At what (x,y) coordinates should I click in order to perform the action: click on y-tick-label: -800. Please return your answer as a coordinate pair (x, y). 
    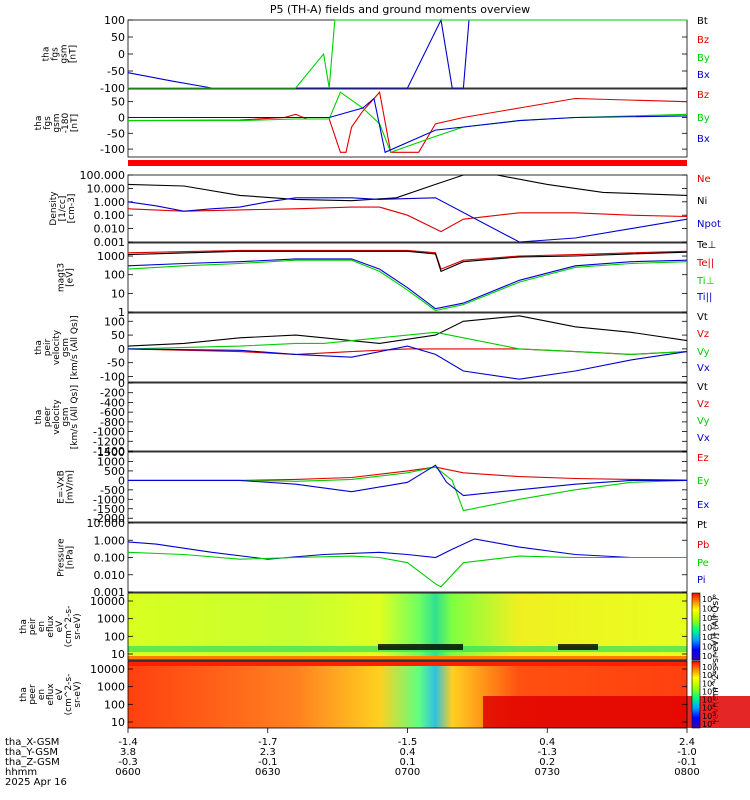
    Looking at the image, I should click on (112, 422).